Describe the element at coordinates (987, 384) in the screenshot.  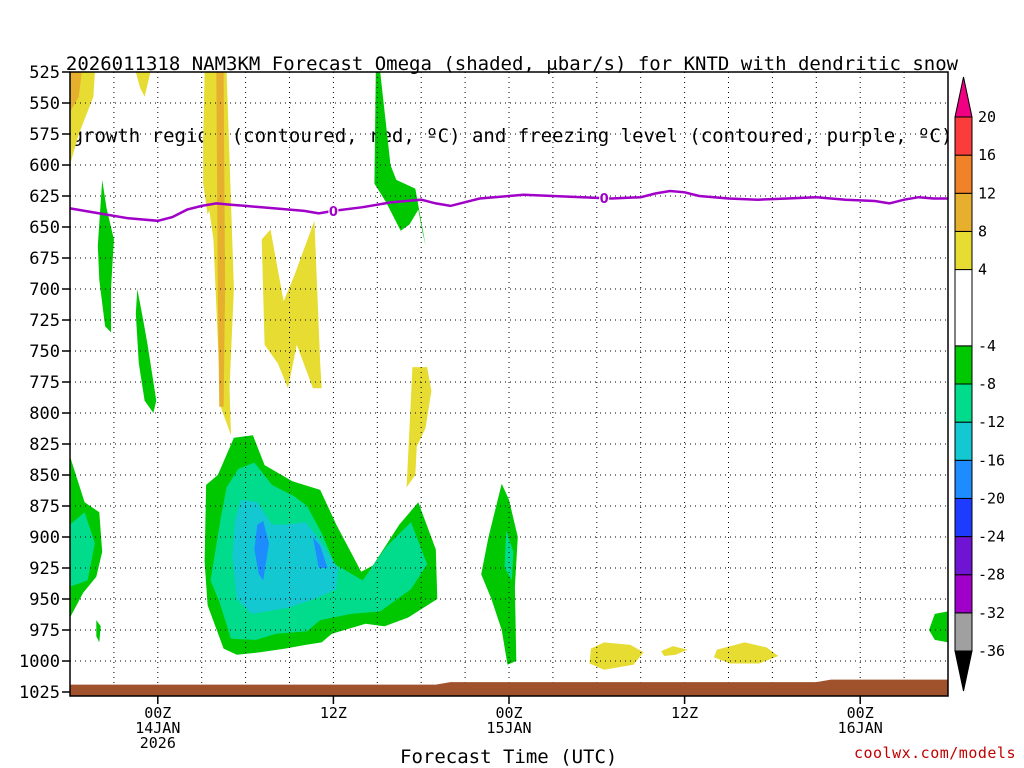
I see `colorbar-tick-7: -8` at that location.